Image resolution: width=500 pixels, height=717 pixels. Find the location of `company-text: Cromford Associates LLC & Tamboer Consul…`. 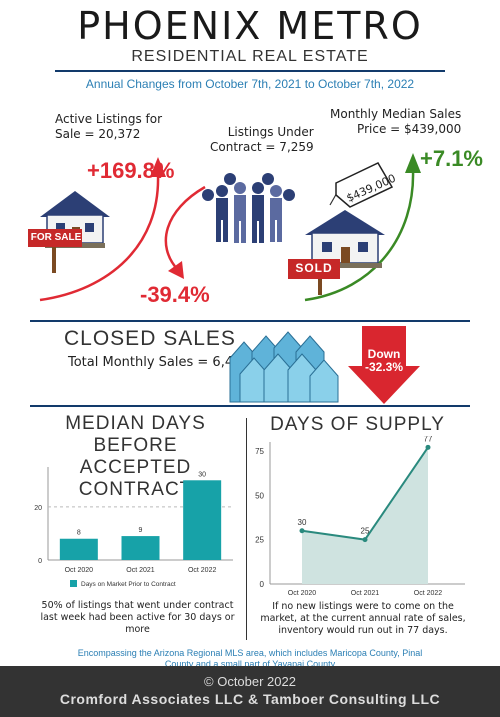

company-text: Cromford Associates LLC & Tamboer Consul… is located at coordinates (250, 699).